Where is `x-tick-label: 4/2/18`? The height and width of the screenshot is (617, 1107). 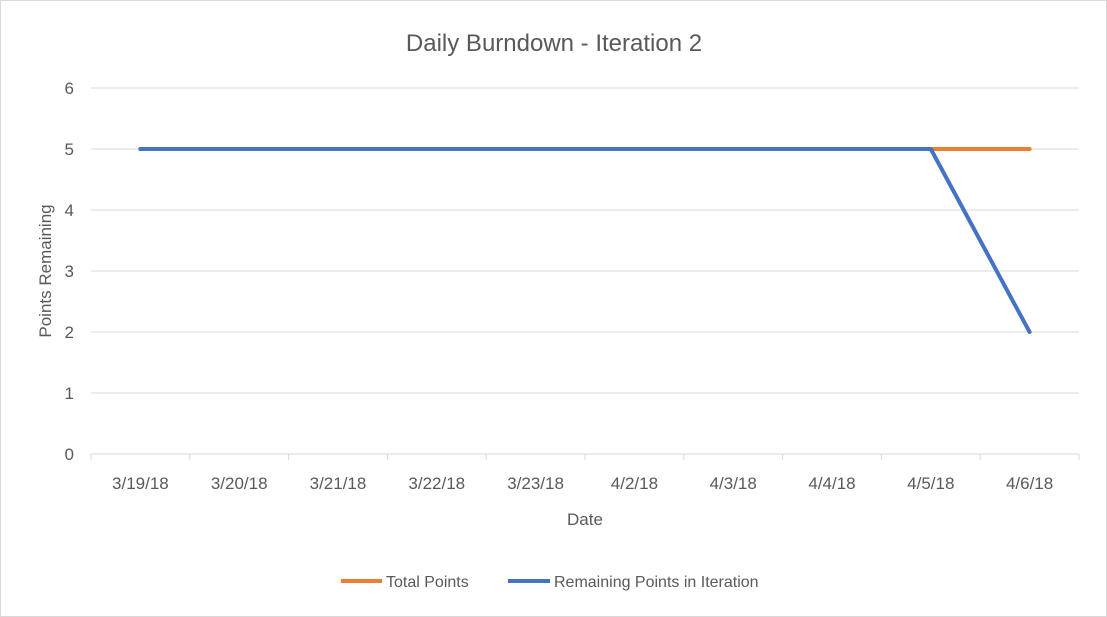 x-tick-label: 4/2/18 is located at coordinates (634, 483).